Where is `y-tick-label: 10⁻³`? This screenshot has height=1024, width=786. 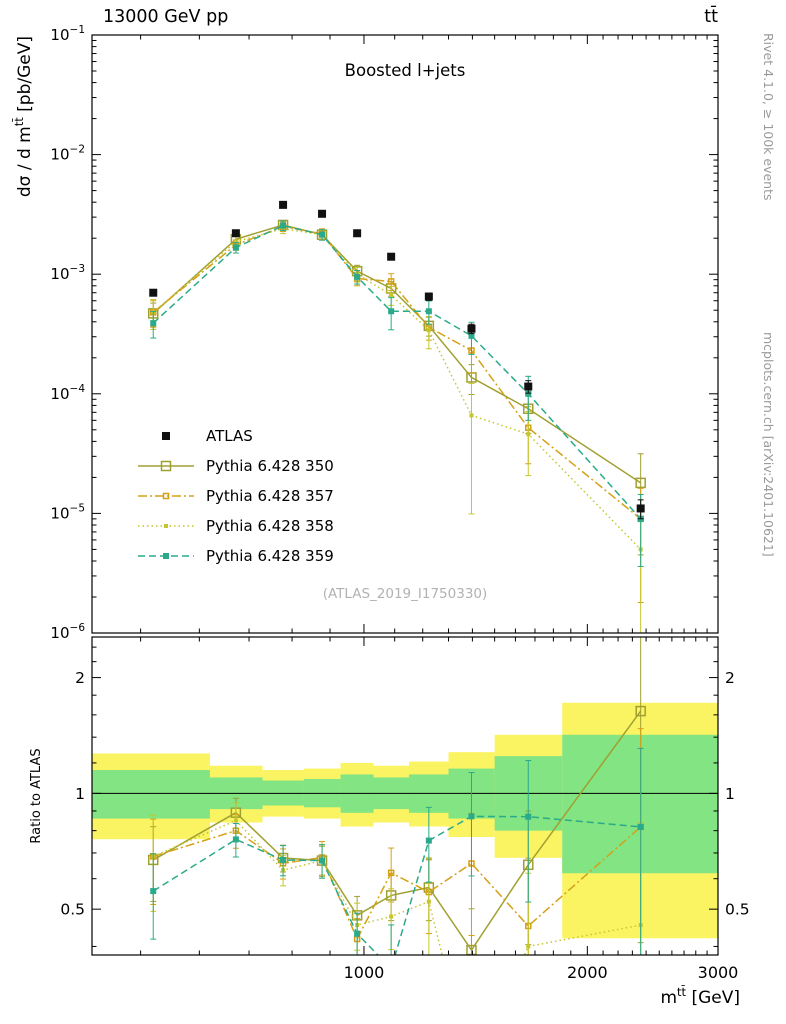
y-tick-label: 10⁻³ is located at coordinates (67, 273).